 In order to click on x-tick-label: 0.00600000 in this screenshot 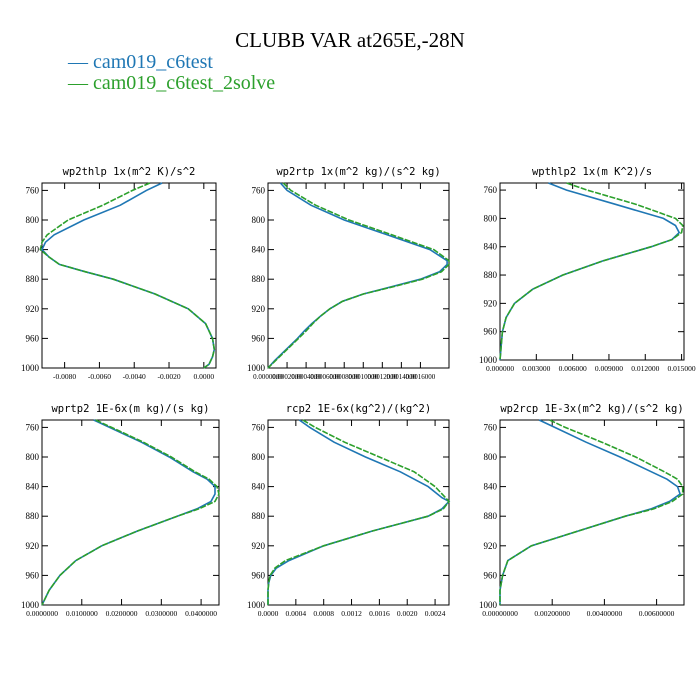, I will do `click(657, 613)`.